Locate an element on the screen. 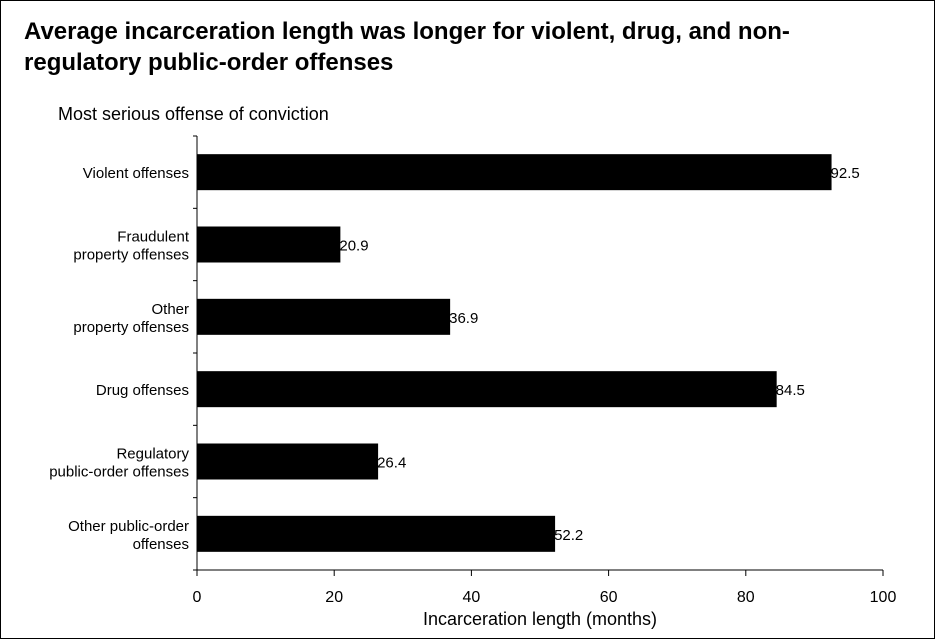 The width and height of the screenshot is (935, 639). data-label: 84.5 is located at coordinates (790, 390).